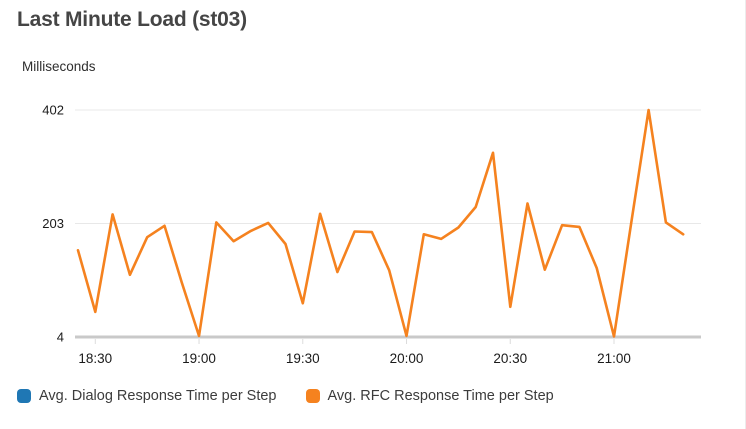 Image resolution: width=746 pixels, height=429 pixels. I want to click on x-tick-label: 18:30, so click(95, 358).